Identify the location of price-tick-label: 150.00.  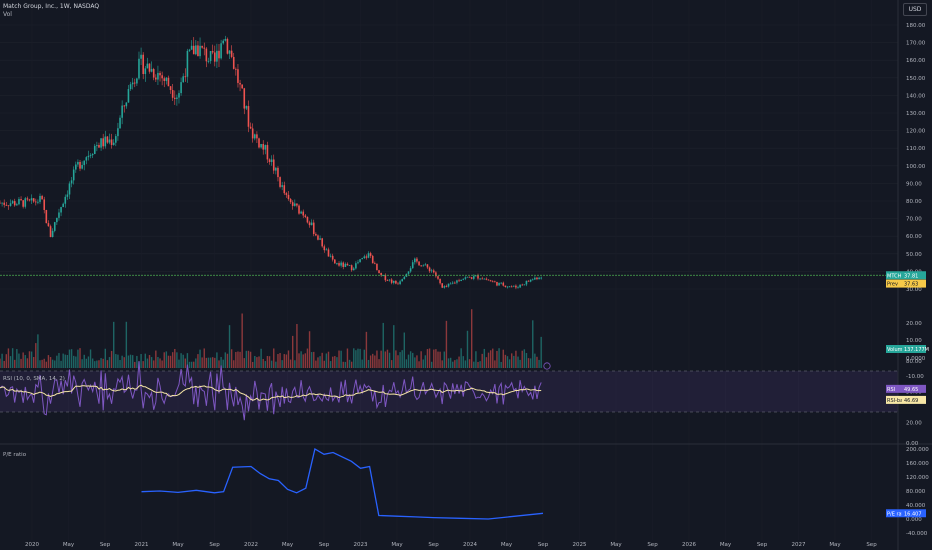
(916, 79).